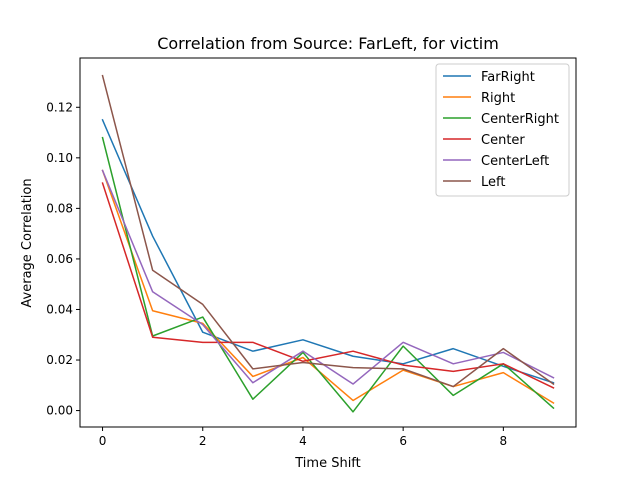 This screenshot has height=480, width=640. What do you see at coordinates (503, 140) in the screenshot?
I see `legend-label: Center` at bounding box center [503, 140].